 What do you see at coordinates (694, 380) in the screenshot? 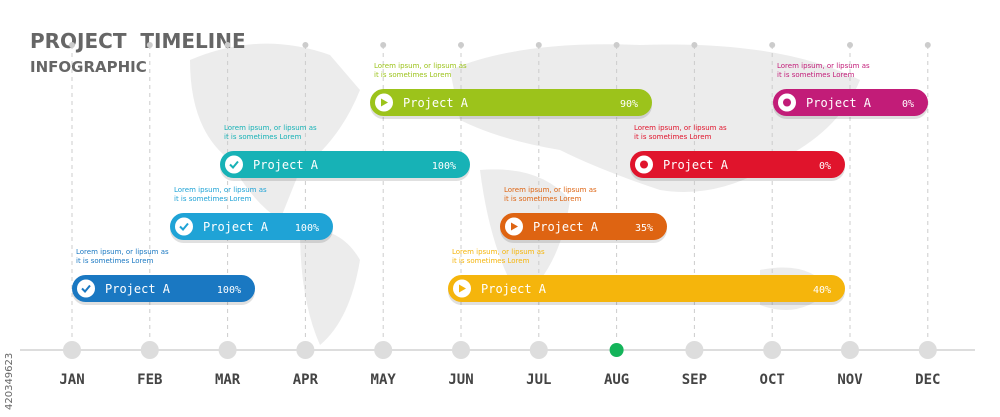
I see `month-label: SEP` at bounding box center [694, 380].